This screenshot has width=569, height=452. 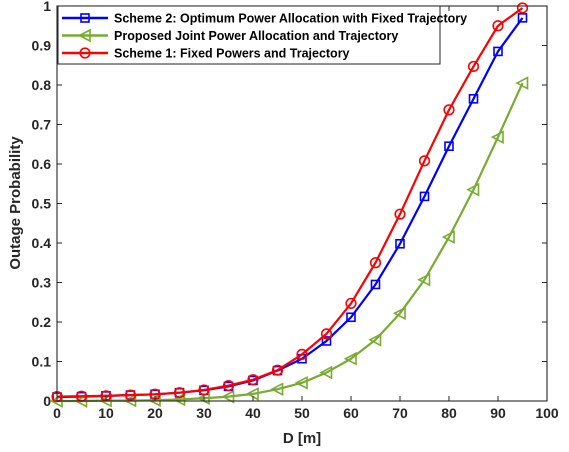 What do you see at coordinates (42, 204) in the screenshot?
I see `y-tick-label: 0.5` at bounding box center [42, 204].